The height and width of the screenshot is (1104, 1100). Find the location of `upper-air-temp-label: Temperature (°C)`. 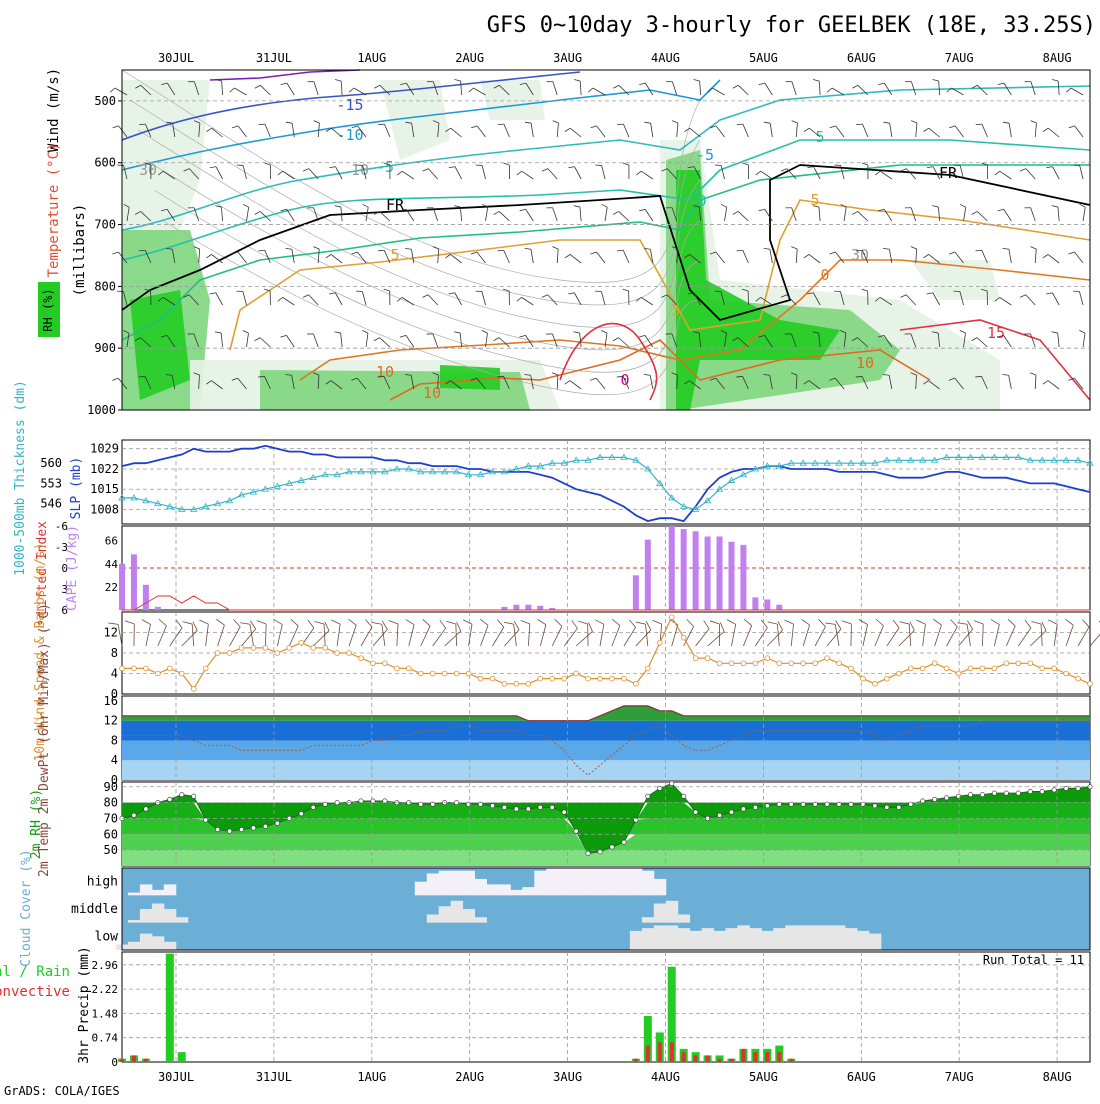

upper-air-temp-label: Temperature (°C) is located at coordinates (54, 210).